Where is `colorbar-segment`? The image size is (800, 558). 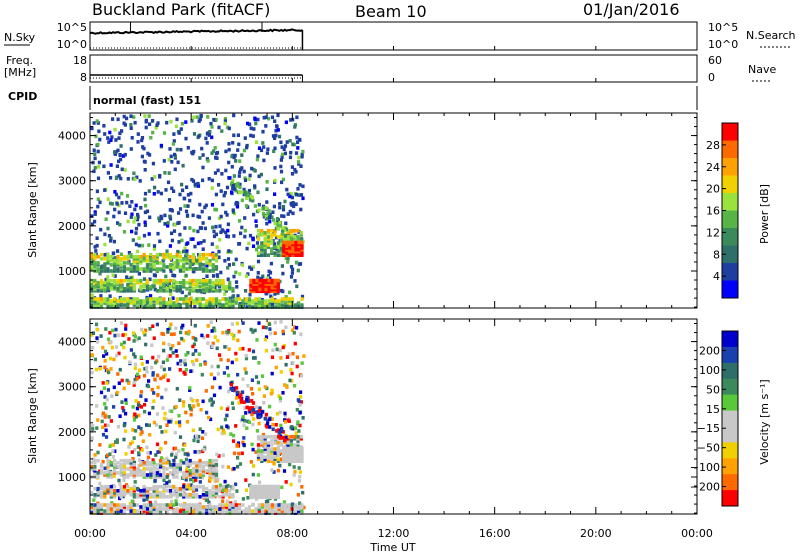 colorbar-segment is located at coordinates (730, 450).